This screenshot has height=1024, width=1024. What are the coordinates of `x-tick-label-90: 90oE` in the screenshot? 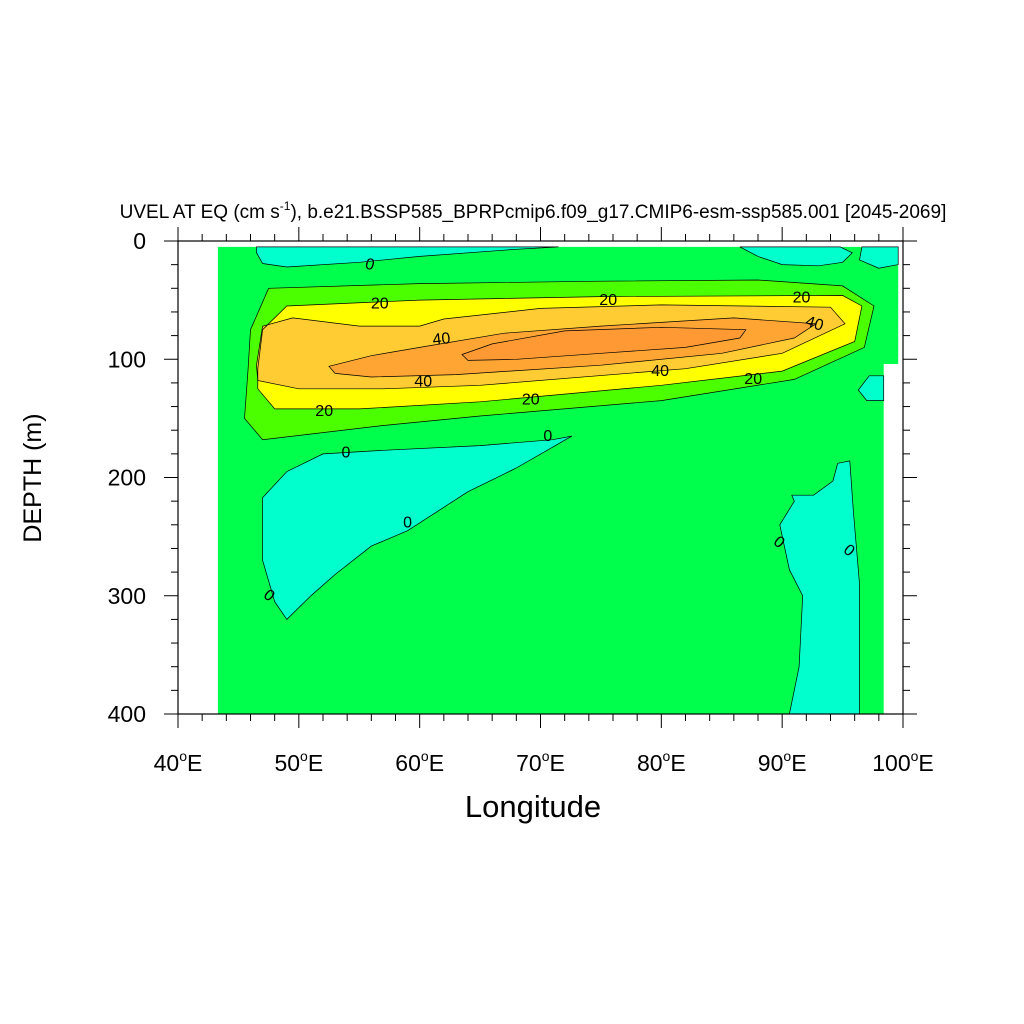 It's located at (782, 762).